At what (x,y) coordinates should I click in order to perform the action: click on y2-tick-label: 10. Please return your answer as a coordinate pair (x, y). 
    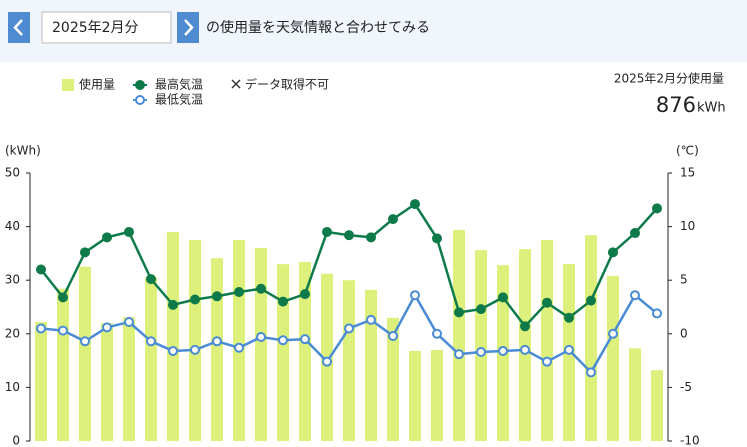
    Looking at the image, I should click on (687, 226).